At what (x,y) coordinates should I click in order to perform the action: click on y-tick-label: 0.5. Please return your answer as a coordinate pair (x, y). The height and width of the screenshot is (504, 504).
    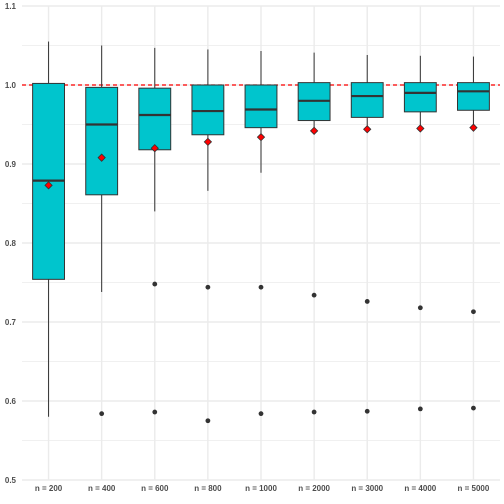
    Looking at the image, I should click on (11, 480).